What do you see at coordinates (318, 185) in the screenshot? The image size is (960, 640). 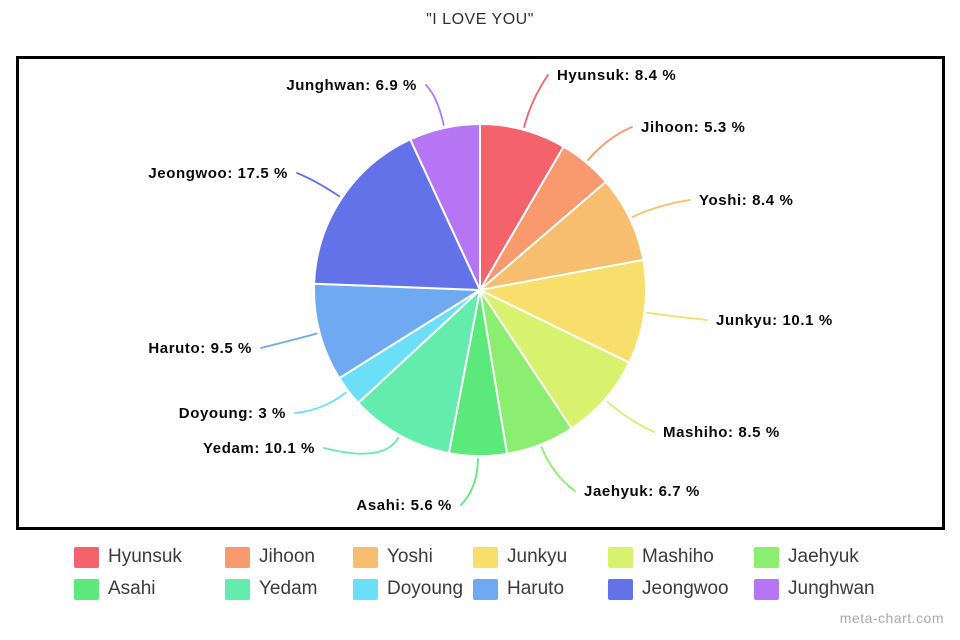 I see `leader-line-jeongwoo` at bounding box center [318, 185].